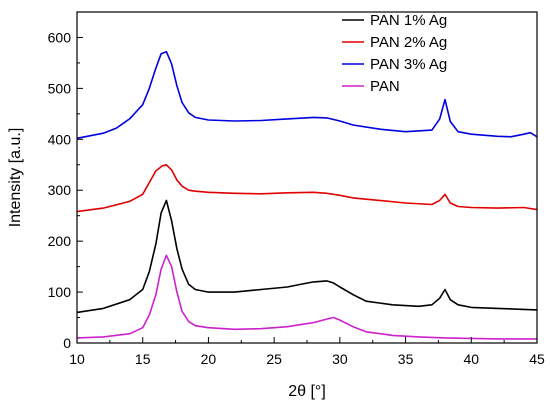  I want to click on x-tick-label: 30, so click(340, 359).